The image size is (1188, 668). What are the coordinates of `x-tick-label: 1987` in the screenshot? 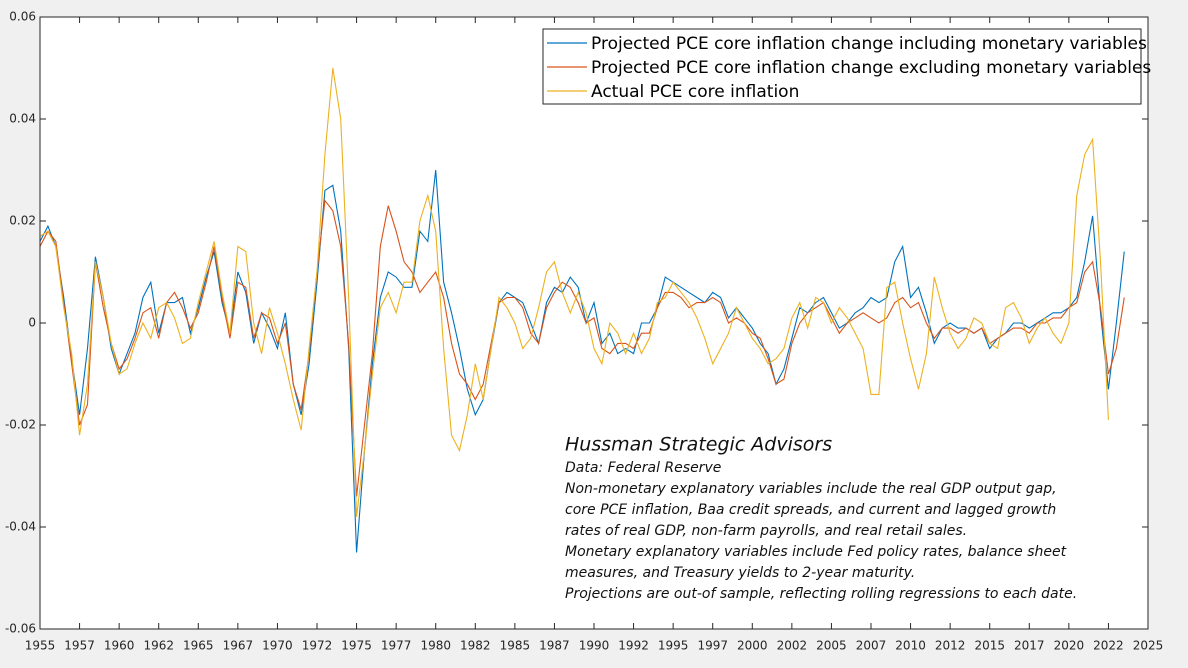 It's located at (554, 646).